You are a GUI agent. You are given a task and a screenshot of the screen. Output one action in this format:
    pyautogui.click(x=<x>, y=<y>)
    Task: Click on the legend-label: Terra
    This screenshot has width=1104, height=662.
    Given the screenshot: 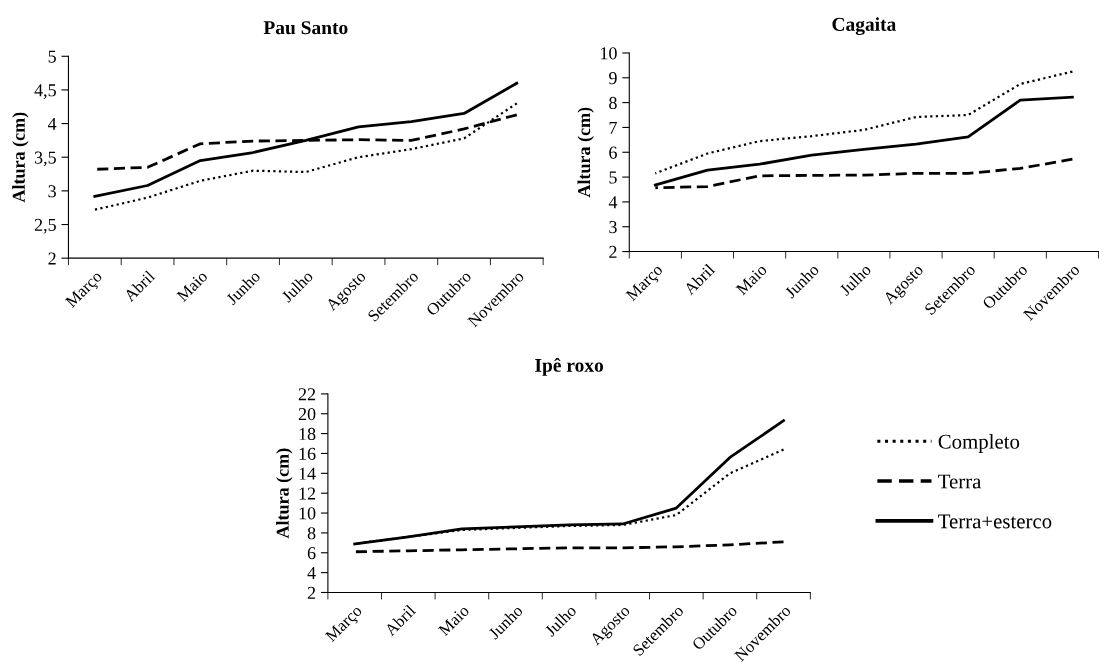 What is the action you would take?
    pyautogui.click(x=960, y=481)
    